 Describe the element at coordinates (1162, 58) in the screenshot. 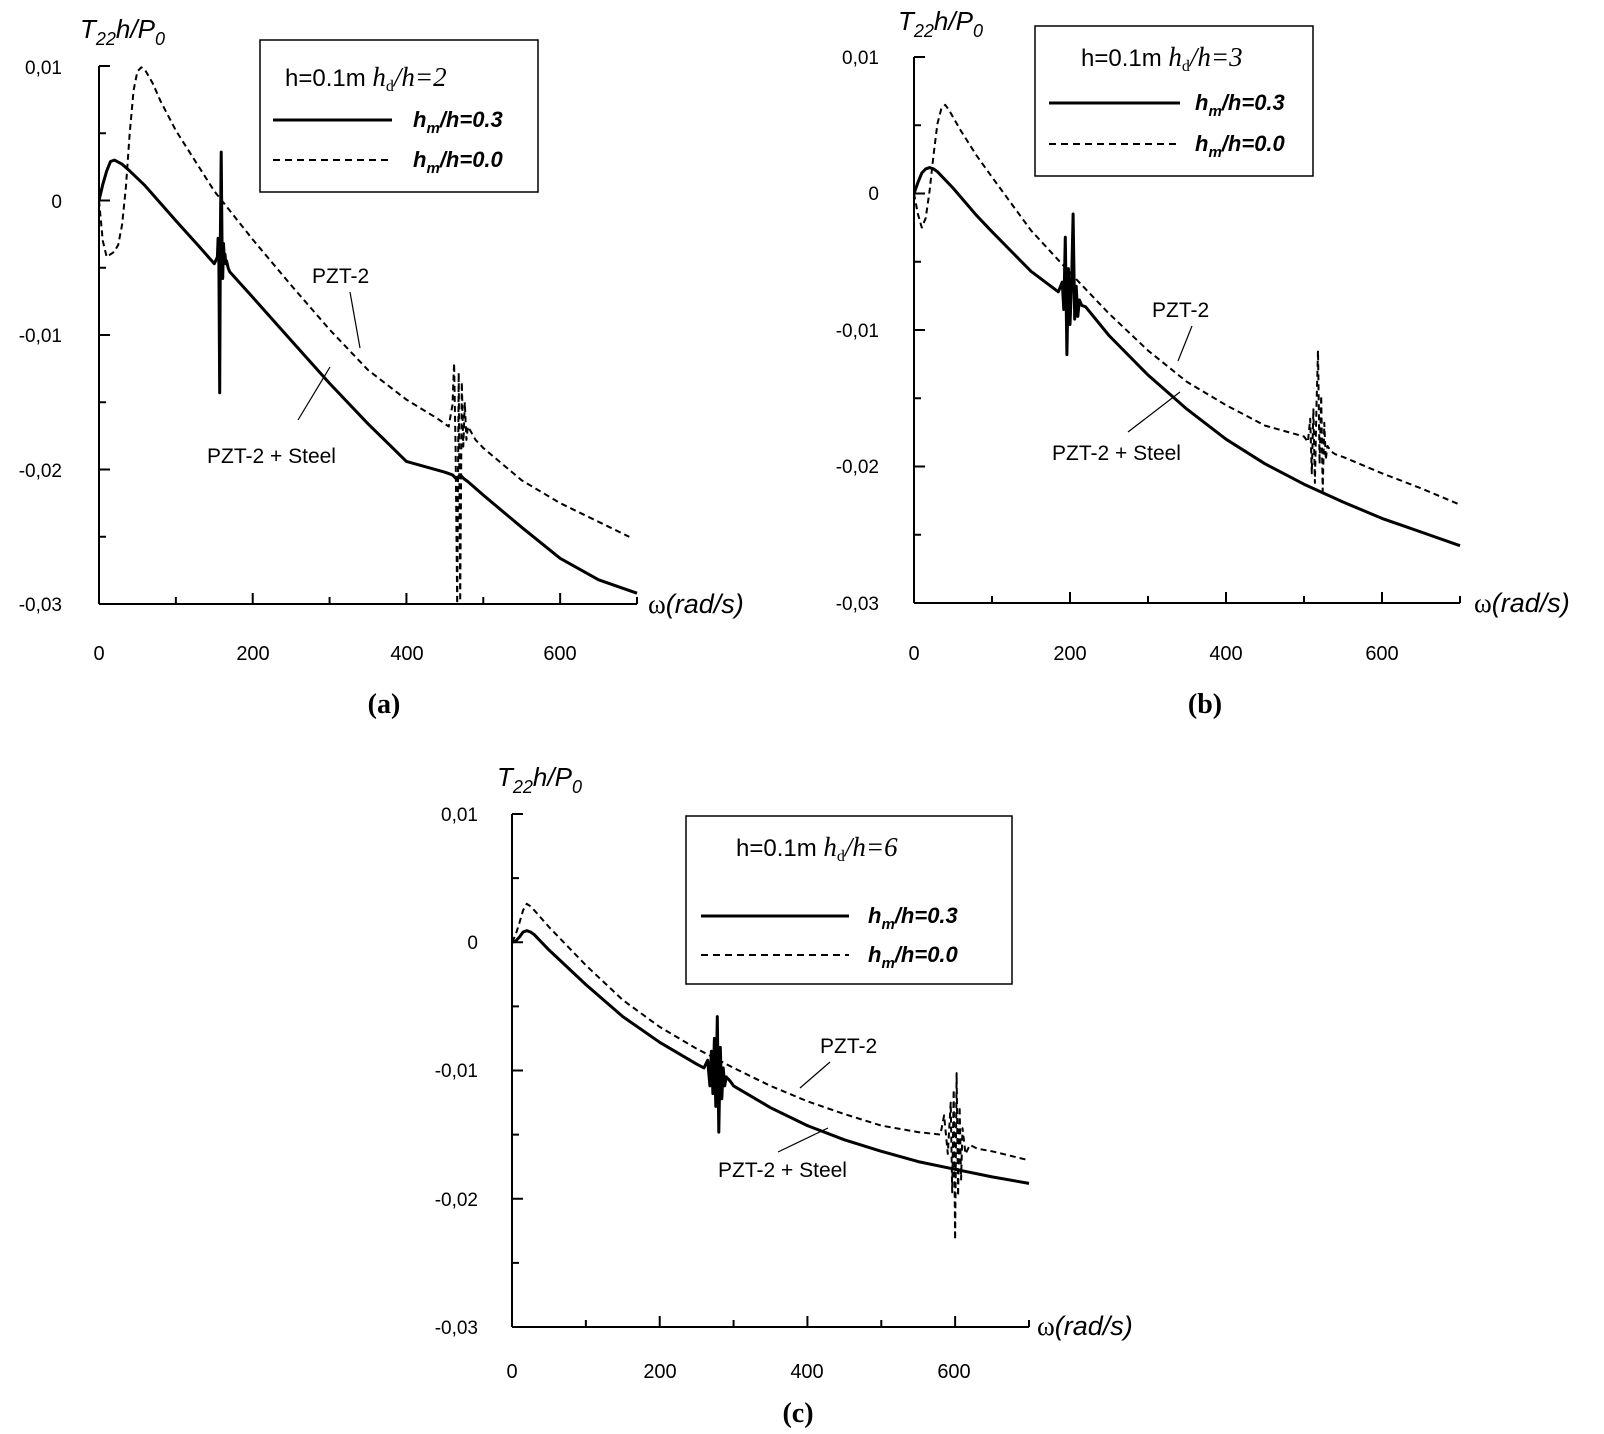

I see `legend-title: h=0.1m hd/h=3` at that location.